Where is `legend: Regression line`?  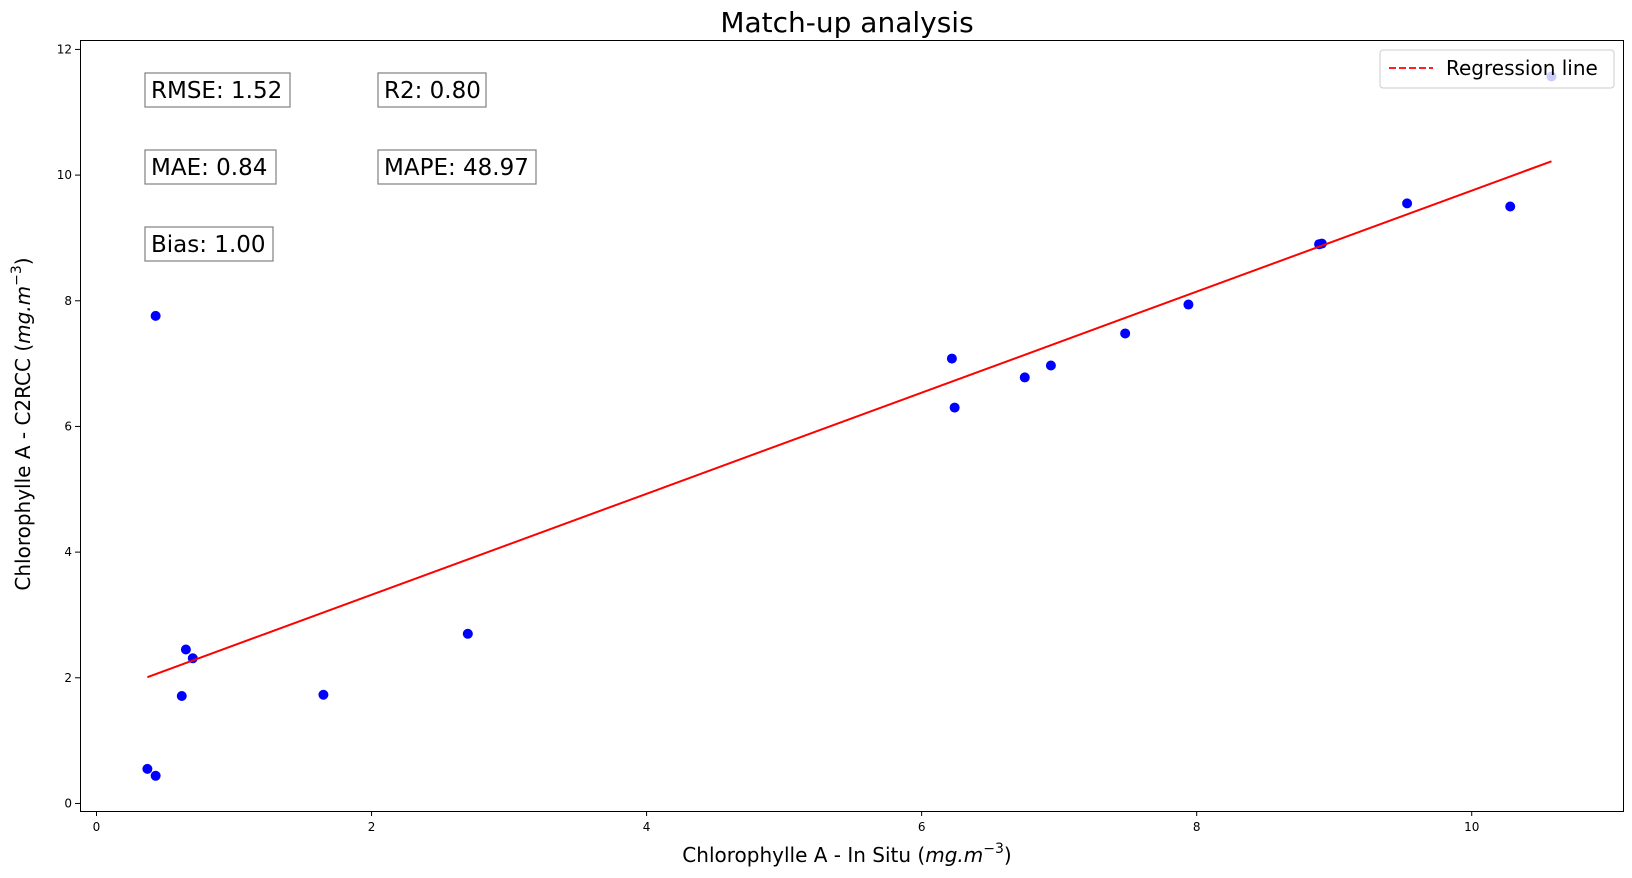 legend: Regression line is located at coordinates (1497, 69).